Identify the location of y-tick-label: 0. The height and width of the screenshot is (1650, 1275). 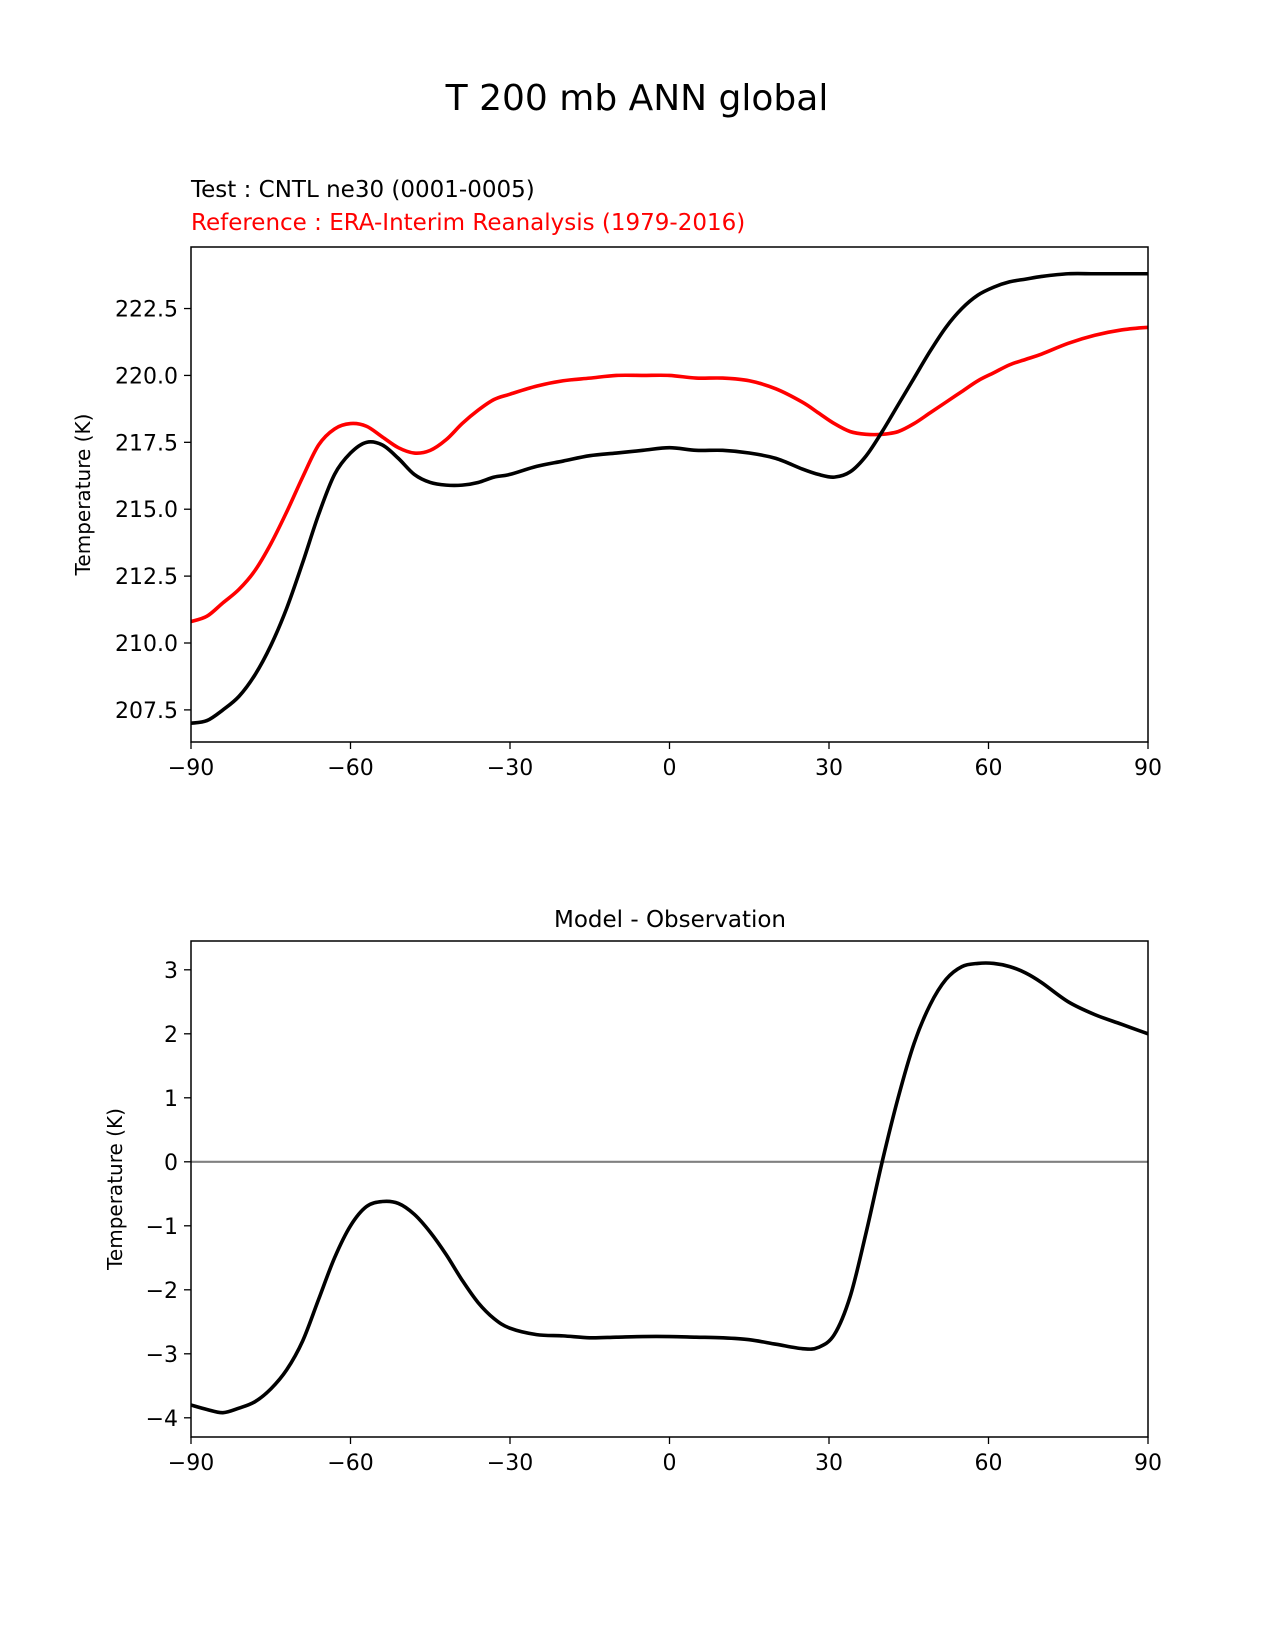
(171, 1163).